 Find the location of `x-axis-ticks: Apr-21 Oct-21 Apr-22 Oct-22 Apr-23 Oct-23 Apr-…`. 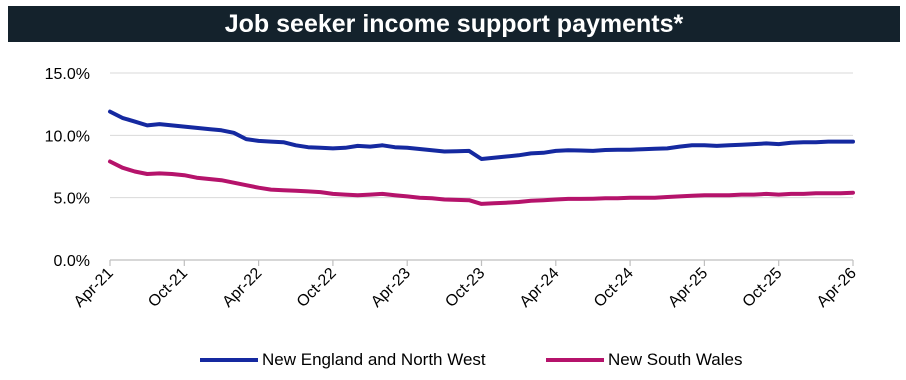

x-axis-ticks: Apr-21 Oct-21 Apr-22 Oct-22 Apr-23 Oct-23 Apr-… is located at coordinates (465, 285).